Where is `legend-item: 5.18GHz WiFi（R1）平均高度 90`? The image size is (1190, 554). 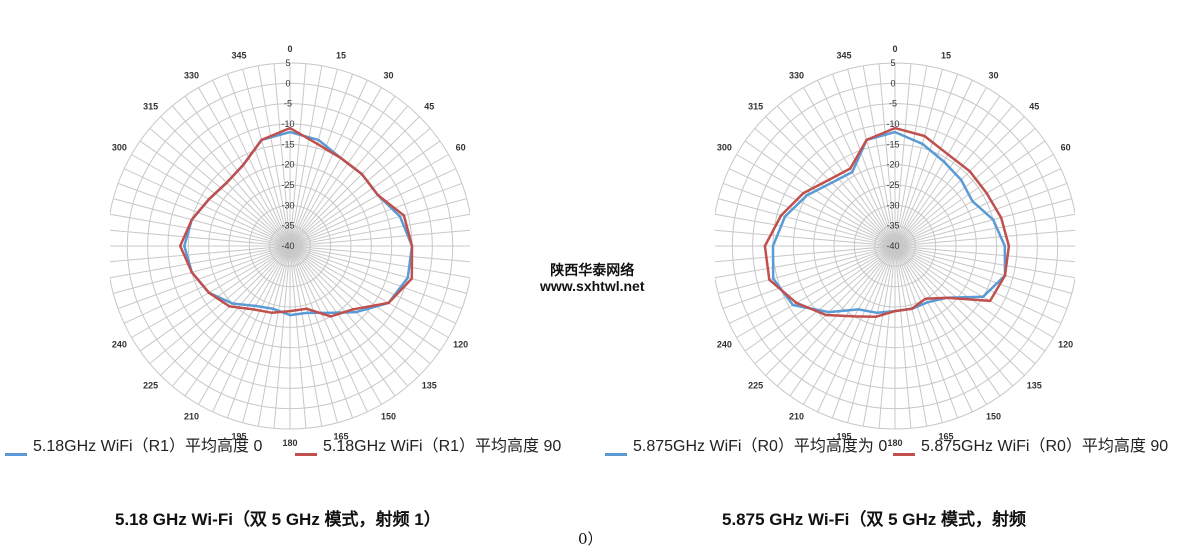
legend-item: 5.18GHz WiFi（R1）平均高度 90 is located at coordinates (428, 444).